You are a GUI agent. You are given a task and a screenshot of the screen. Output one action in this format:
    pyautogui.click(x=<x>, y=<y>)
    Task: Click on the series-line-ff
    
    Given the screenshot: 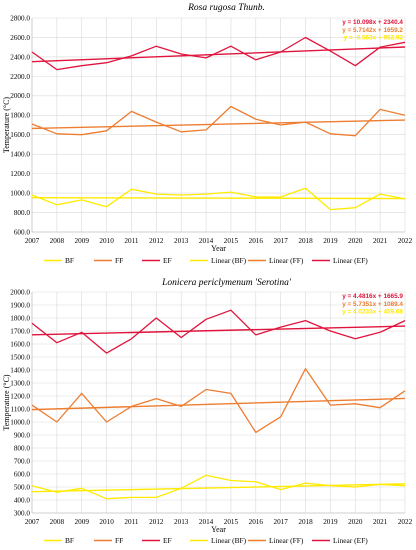 What is the action you would take?
    pyautogui.click(x=218, y=401)
    